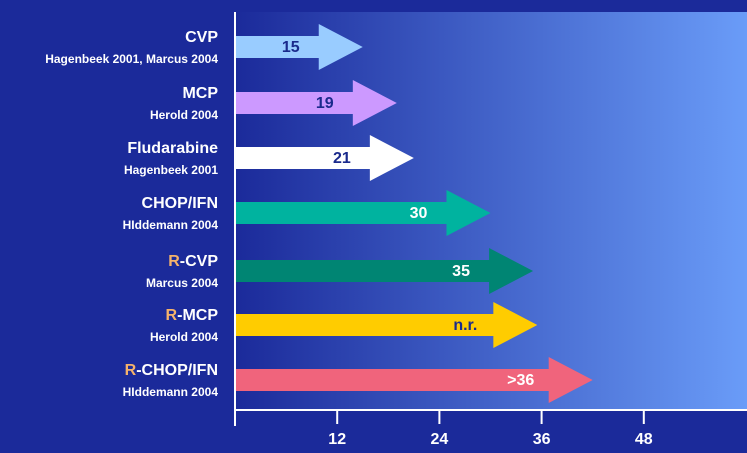 Image resolution: width=747 pixels, height=453 pixels. What do you see at coordinates (325, 103) in the screenshot?
I see `value-label: 19` at bounding box center [325, 103].